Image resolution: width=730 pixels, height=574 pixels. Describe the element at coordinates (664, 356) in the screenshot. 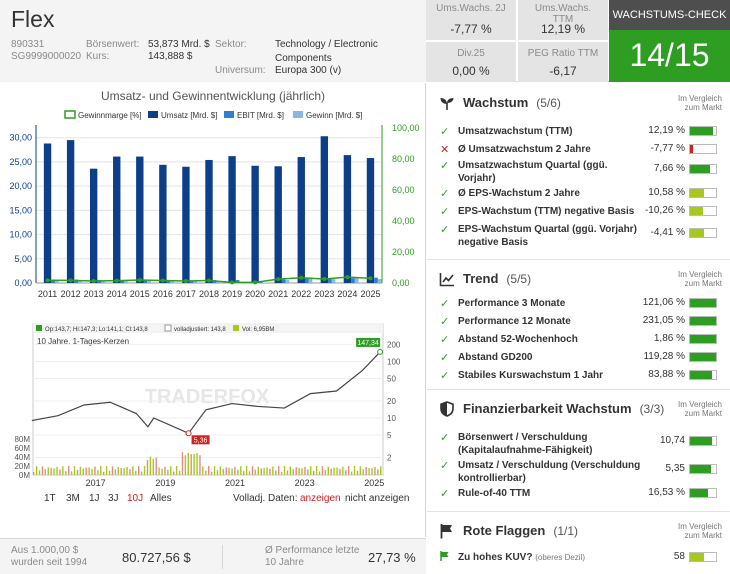

I see `criterion-value: 119,28 %` at that location.